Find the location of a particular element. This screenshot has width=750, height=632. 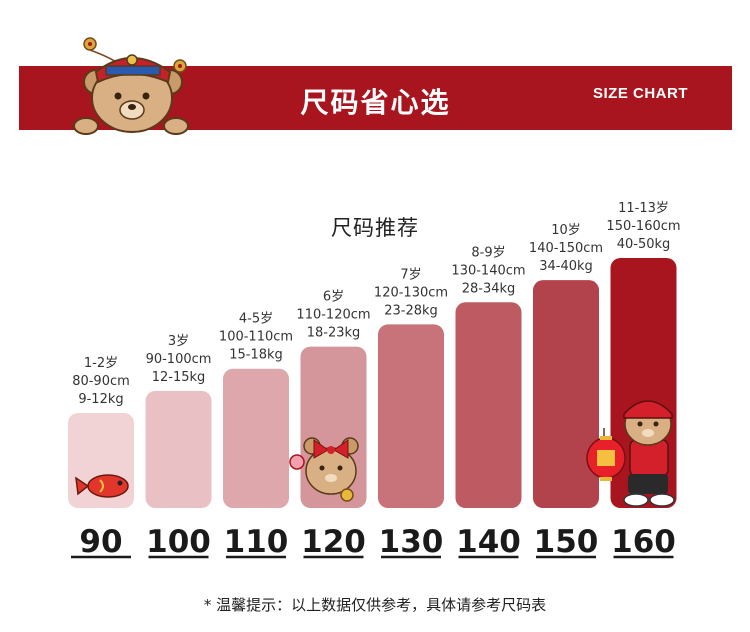

page-subtitle: SIZE CHART is located at coordinates (640, 93).